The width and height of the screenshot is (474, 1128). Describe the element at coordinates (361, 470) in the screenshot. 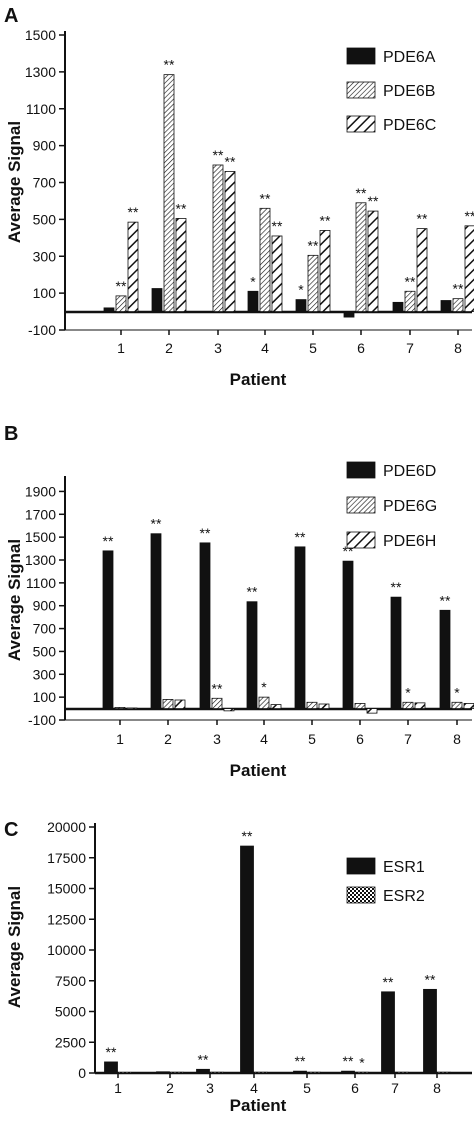

I see `legend-swatch-pde6d` at that location.